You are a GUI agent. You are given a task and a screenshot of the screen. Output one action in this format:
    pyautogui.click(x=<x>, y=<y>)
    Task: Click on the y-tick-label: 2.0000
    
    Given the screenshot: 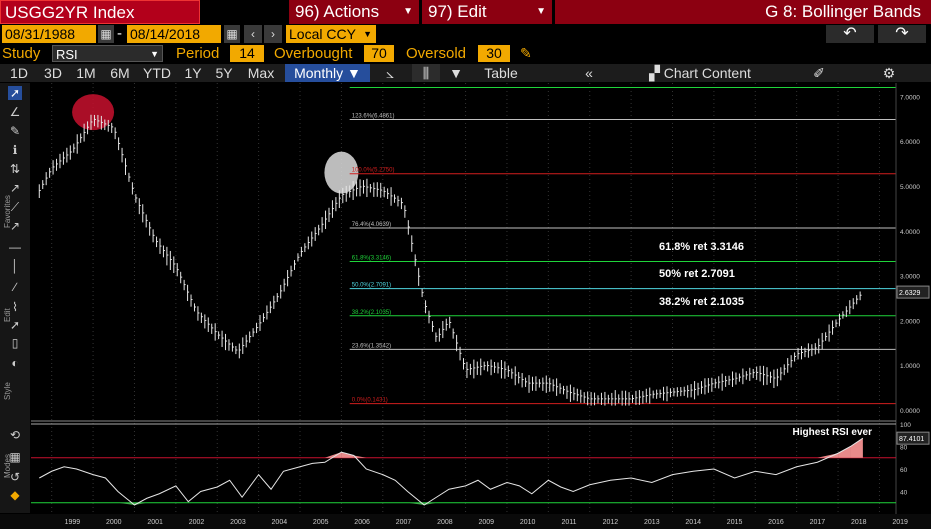 What is the action you would take?
    pyautogui.click(x=910, y=321)
    